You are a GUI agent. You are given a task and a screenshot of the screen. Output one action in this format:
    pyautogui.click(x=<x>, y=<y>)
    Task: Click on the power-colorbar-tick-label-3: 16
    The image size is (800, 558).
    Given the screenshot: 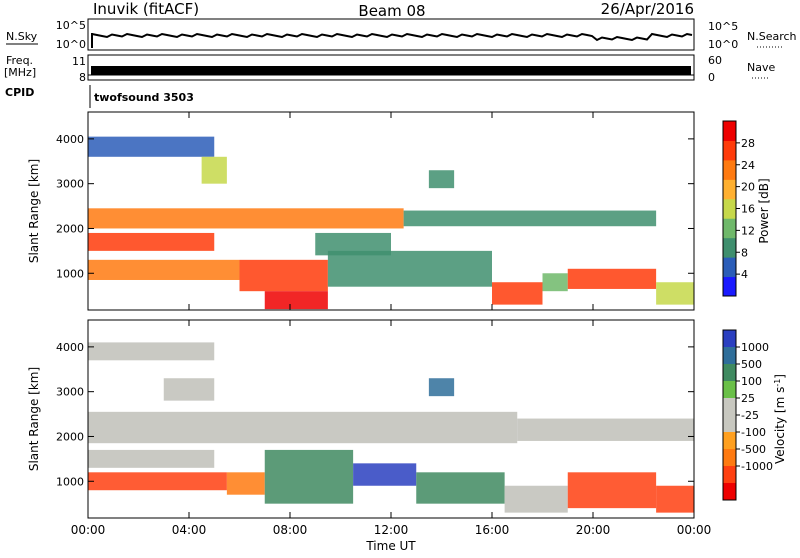 What is the action you would take?
    pyautogui.click(x=748, y=209)
    